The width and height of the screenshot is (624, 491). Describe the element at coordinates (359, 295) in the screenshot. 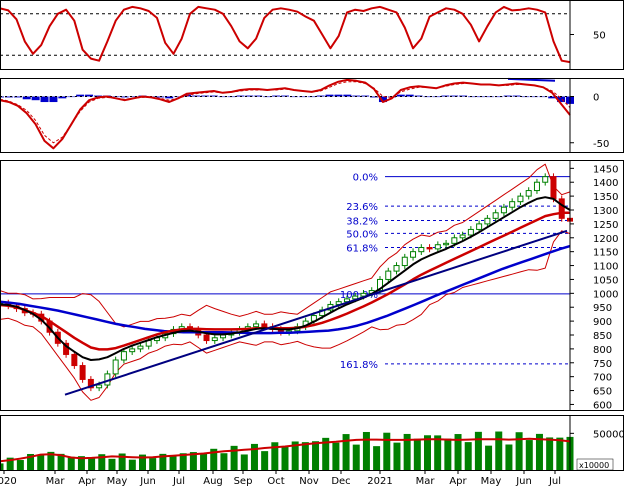

I see `fibonacci-label: 100.0%` at that location.